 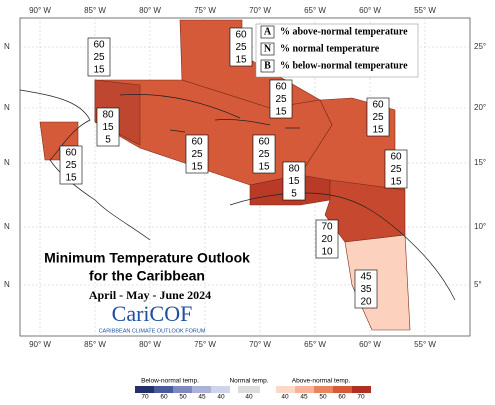 I want to click on title: for the Caribbean, so click(x=147, y=276).